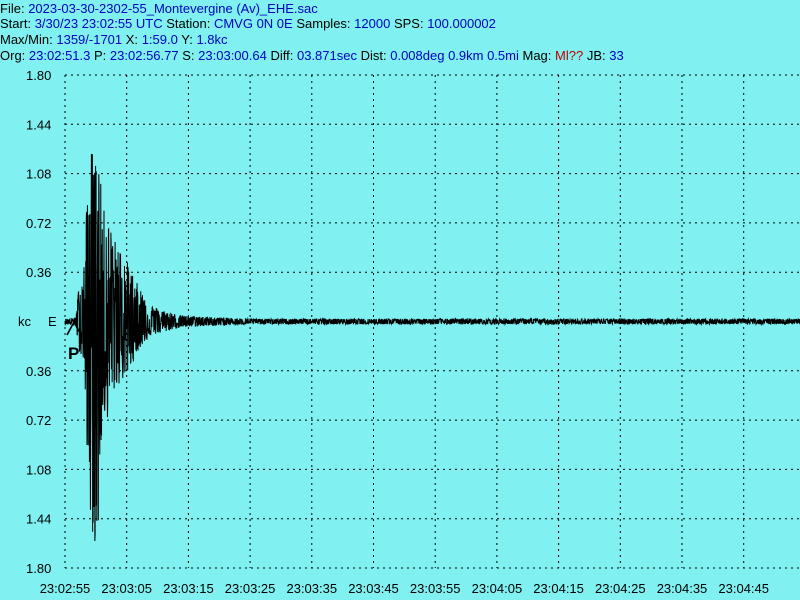 The height and width of the screenshot is (600, 800). What do you see at coordinates (250, 588) in the screenshot?
I see `x-tick-label: 23:03:25` at bounding box center [250, 588].